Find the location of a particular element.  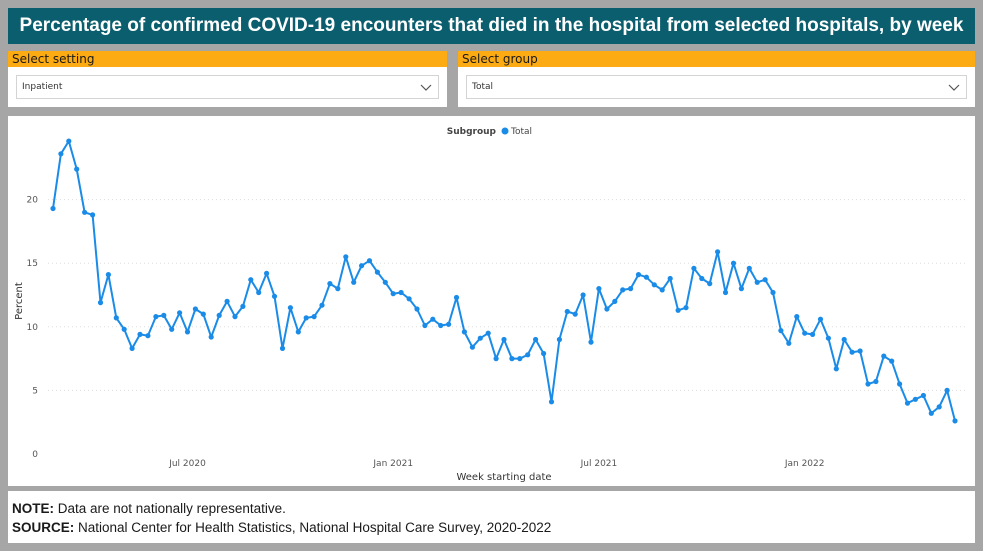

group-dropdown: Total is located at coordinates (716, 87).